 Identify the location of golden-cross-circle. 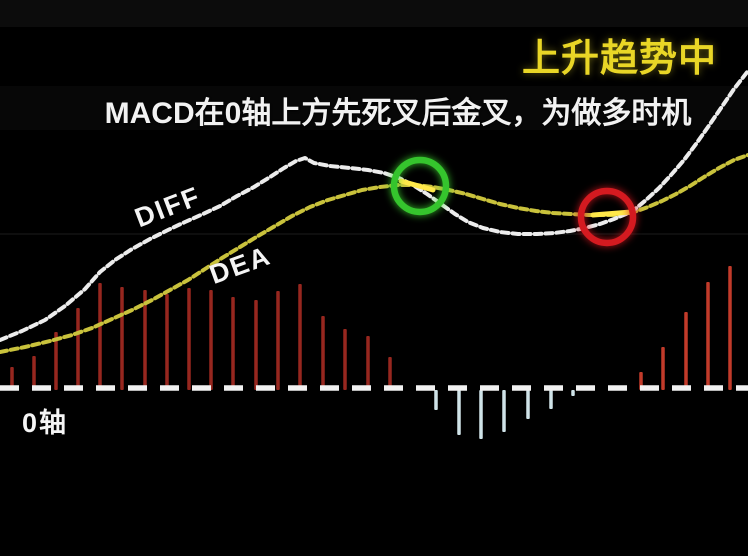
(607, 217).